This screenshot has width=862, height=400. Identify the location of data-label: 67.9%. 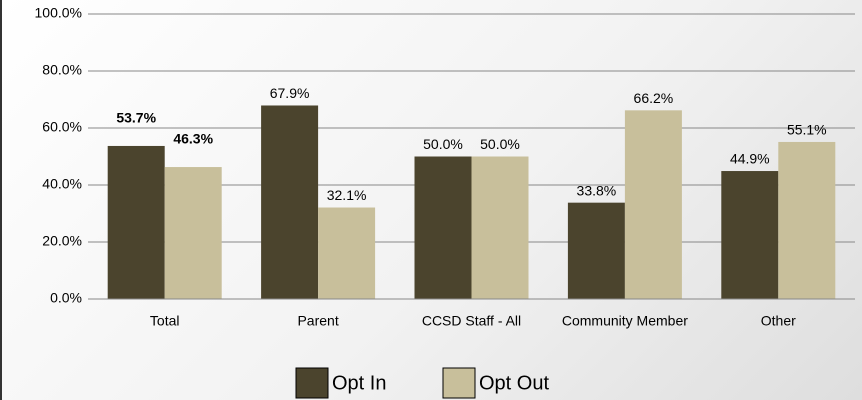
(290, 93).